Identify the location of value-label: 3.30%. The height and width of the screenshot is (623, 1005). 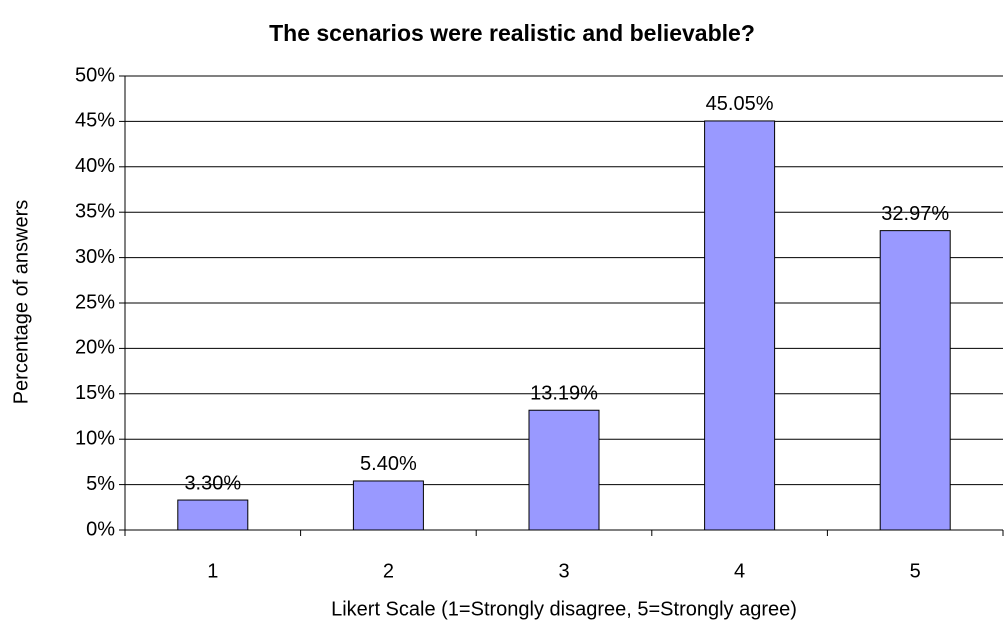
(212, 483).